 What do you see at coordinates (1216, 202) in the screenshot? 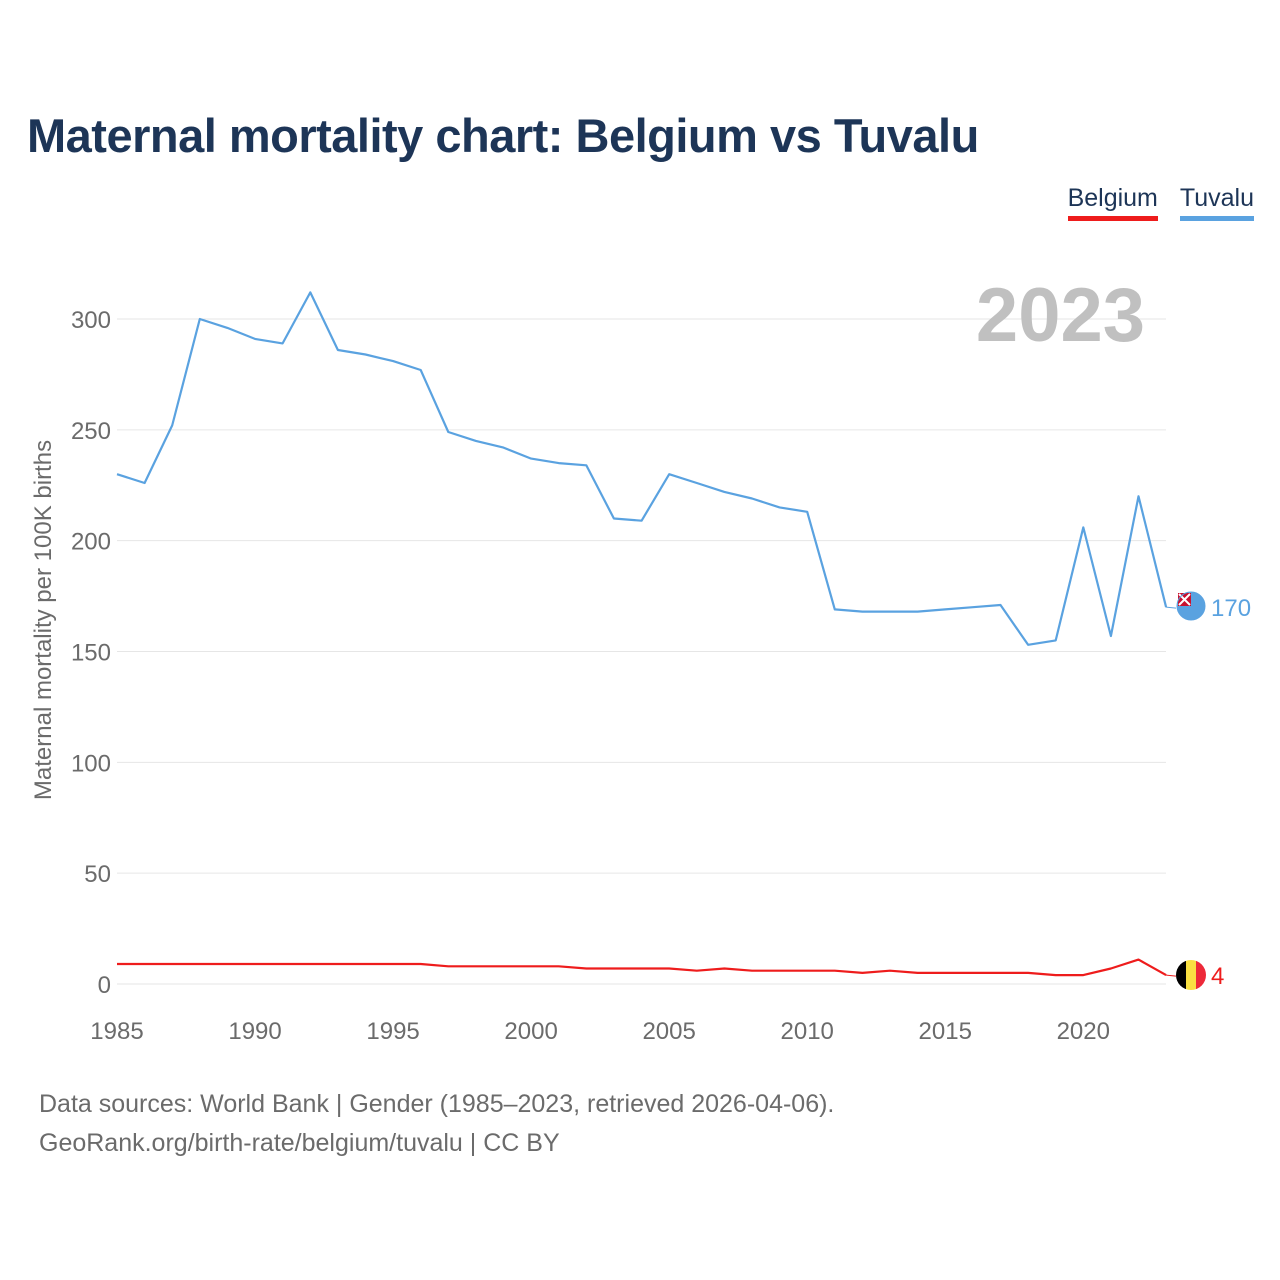
I see `legend-item-tuvalu: Tuvalu` at bounding box center [1216, 202].